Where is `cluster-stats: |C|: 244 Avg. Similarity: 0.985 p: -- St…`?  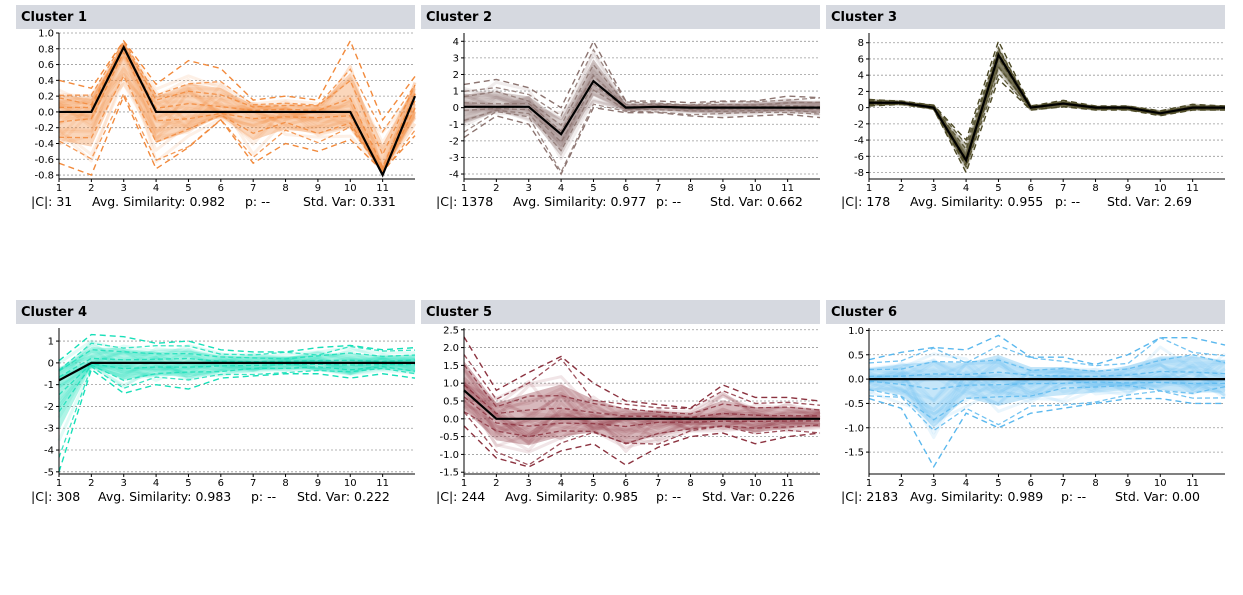 cluster-stats: |C|: 244 Avg. Similarity: 0.985 p: -- St… is located at coordinates (621, 497).